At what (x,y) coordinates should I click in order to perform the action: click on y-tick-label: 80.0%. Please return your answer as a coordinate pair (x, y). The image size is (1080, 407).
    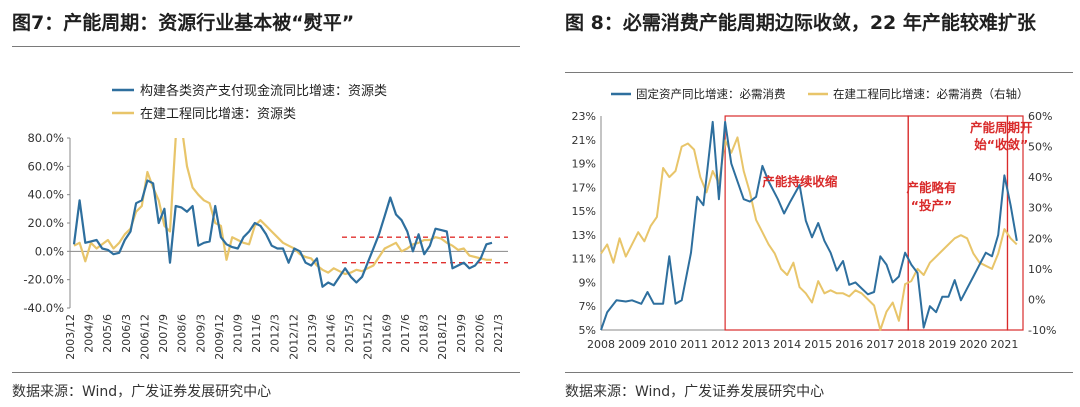
    Looking at the image, I should click on (45, 138).